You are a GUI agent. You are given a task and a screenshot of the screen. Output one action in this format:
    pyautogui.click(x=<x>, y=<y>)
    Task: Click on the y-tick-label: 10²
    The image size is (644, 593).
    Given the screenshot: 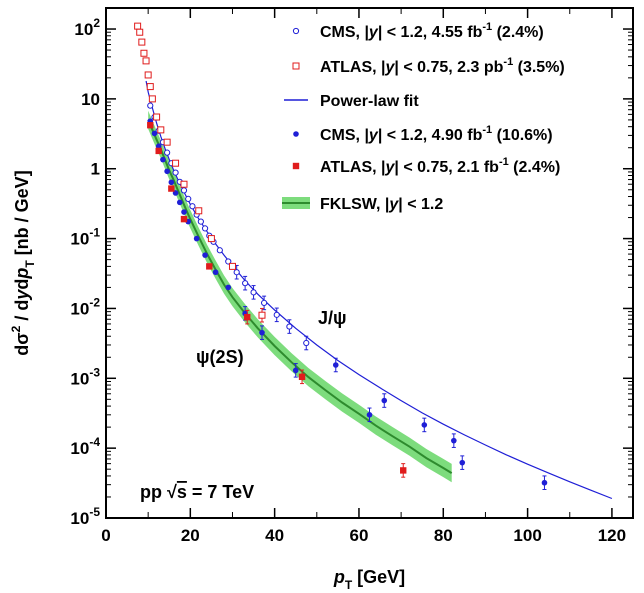 What is the action you would take?
    pyautogui.click(x=87, y=27)
    